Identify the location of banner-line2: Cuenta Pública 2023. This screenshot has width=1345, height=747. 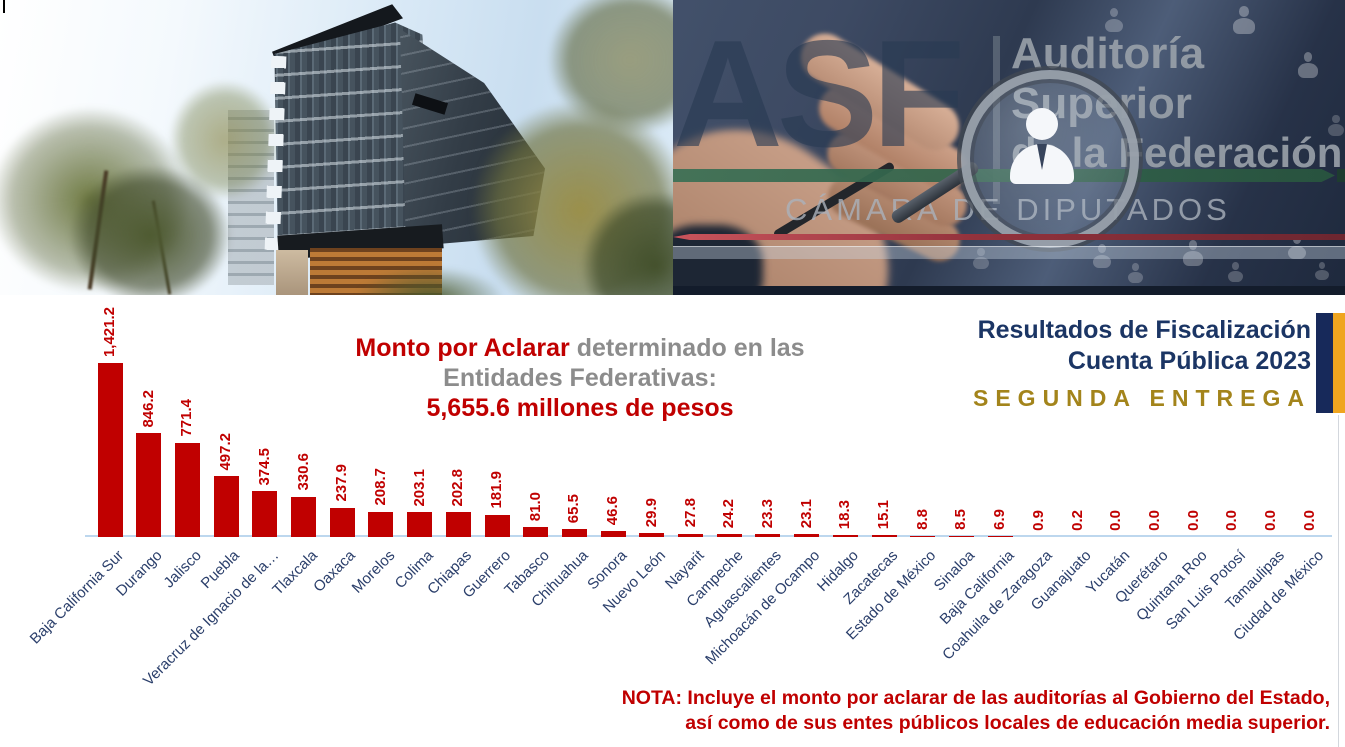
(1189, 361).